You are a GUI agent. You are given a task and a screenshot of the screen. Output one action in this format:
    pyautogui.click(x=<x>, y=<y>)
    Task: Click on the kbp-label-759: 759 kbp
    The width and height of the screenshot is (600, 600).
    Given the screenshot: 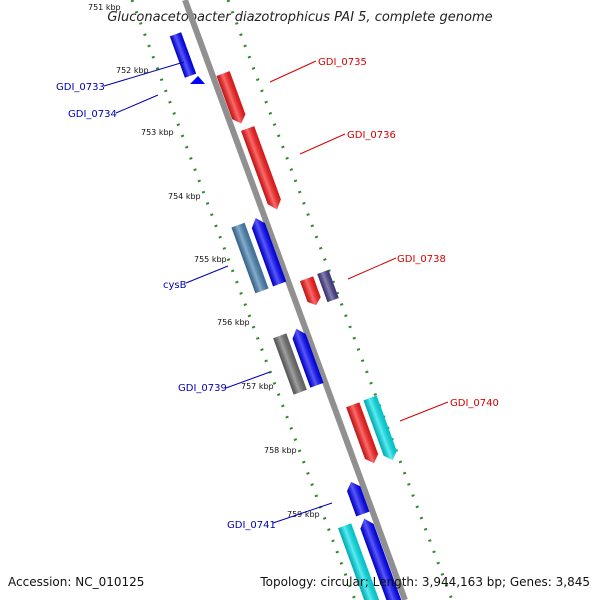 What is the action you would take?
    pyautogui.click(x=303, y=514)
    